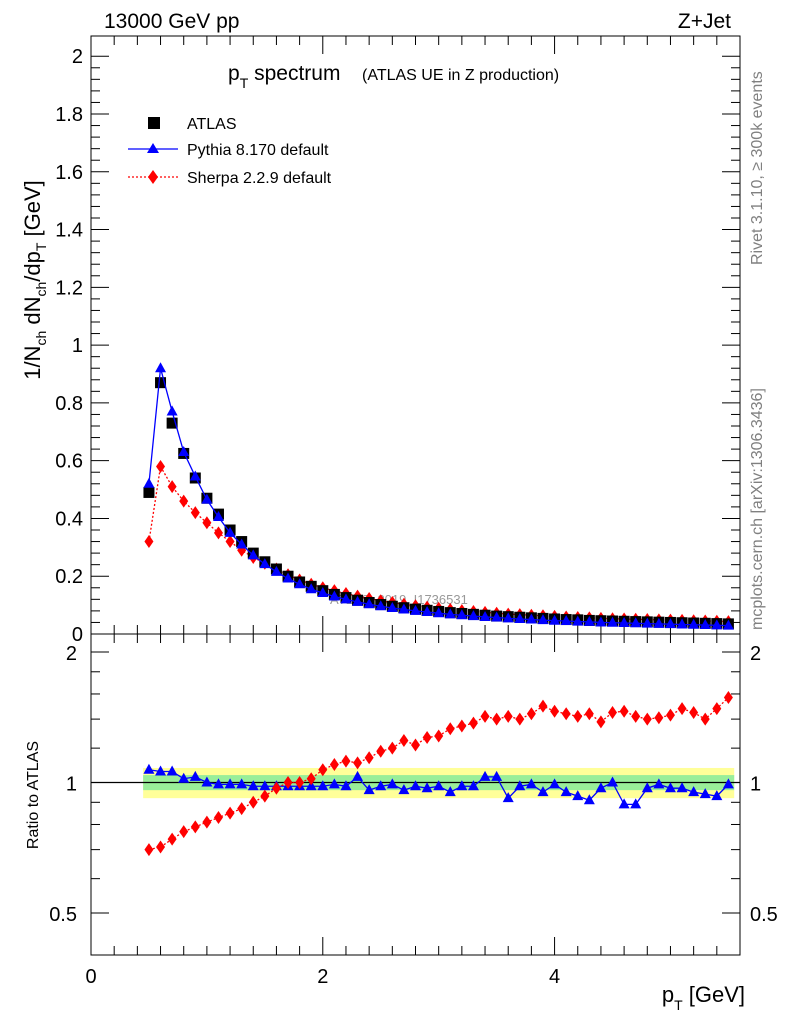  Describe the element at coordinates (69, 519) in the screenshot. I see `main-y-tick-label: 0.4` at that location.